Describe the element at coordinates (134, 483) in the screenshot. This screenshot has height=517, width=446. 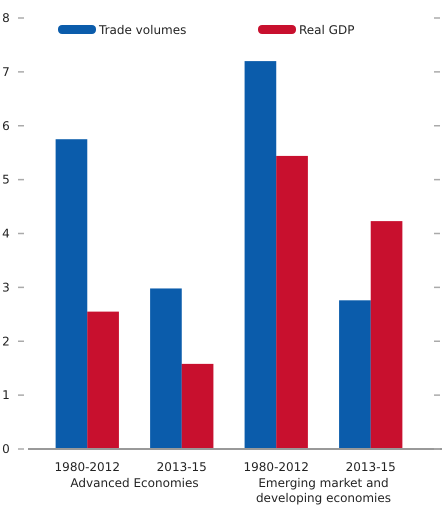
I see `text: Advanced Economies` at that location.